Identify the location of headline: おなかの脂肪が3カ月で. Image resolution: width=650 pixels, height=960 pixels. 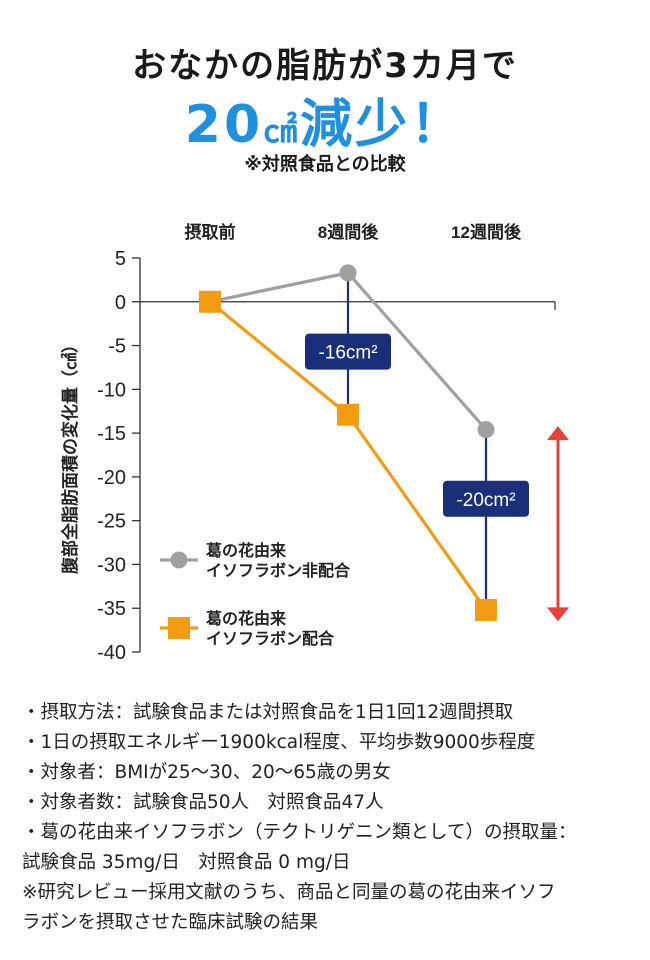
(325, 66).